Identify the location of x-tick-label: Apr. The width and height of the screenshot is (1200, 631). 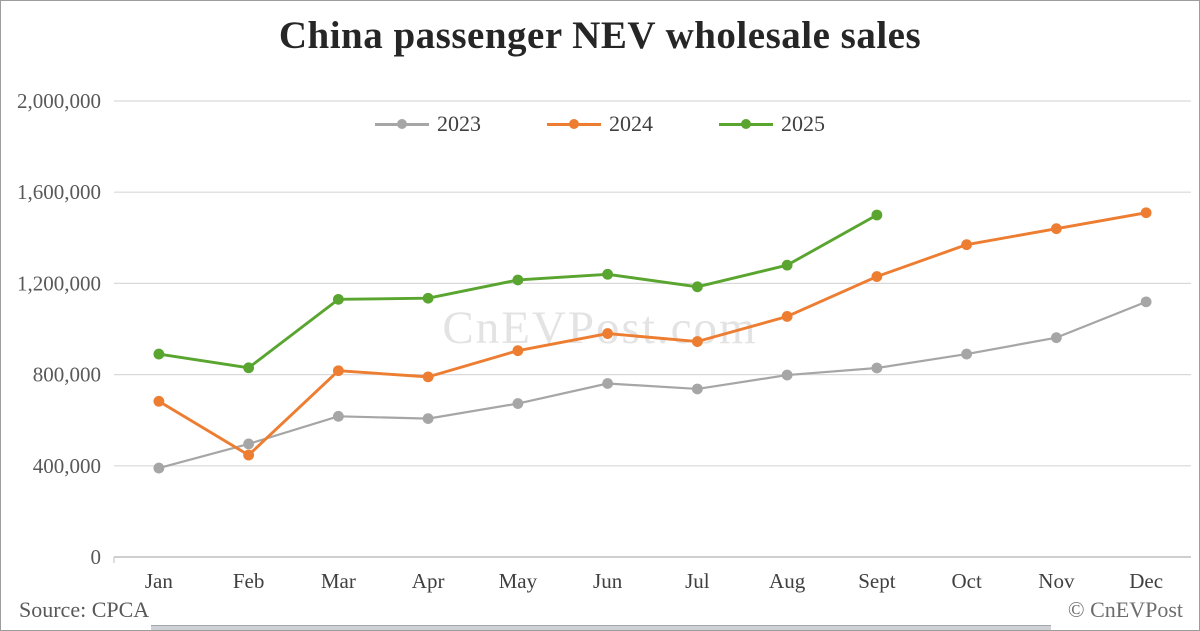
(428, 581).